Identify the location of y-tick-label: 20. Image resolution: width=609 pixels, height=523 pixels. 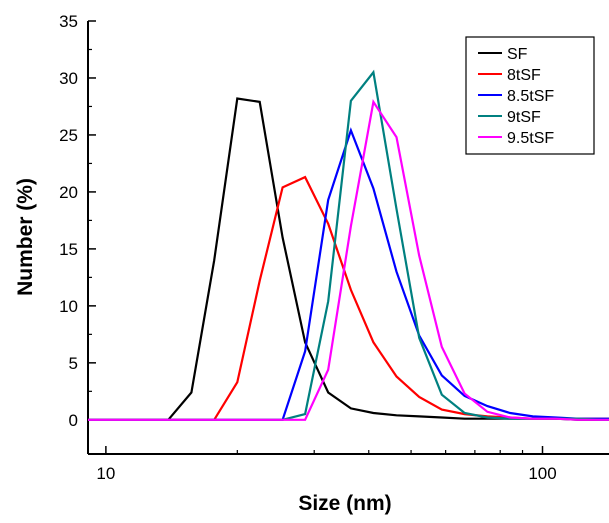
(68, 192).